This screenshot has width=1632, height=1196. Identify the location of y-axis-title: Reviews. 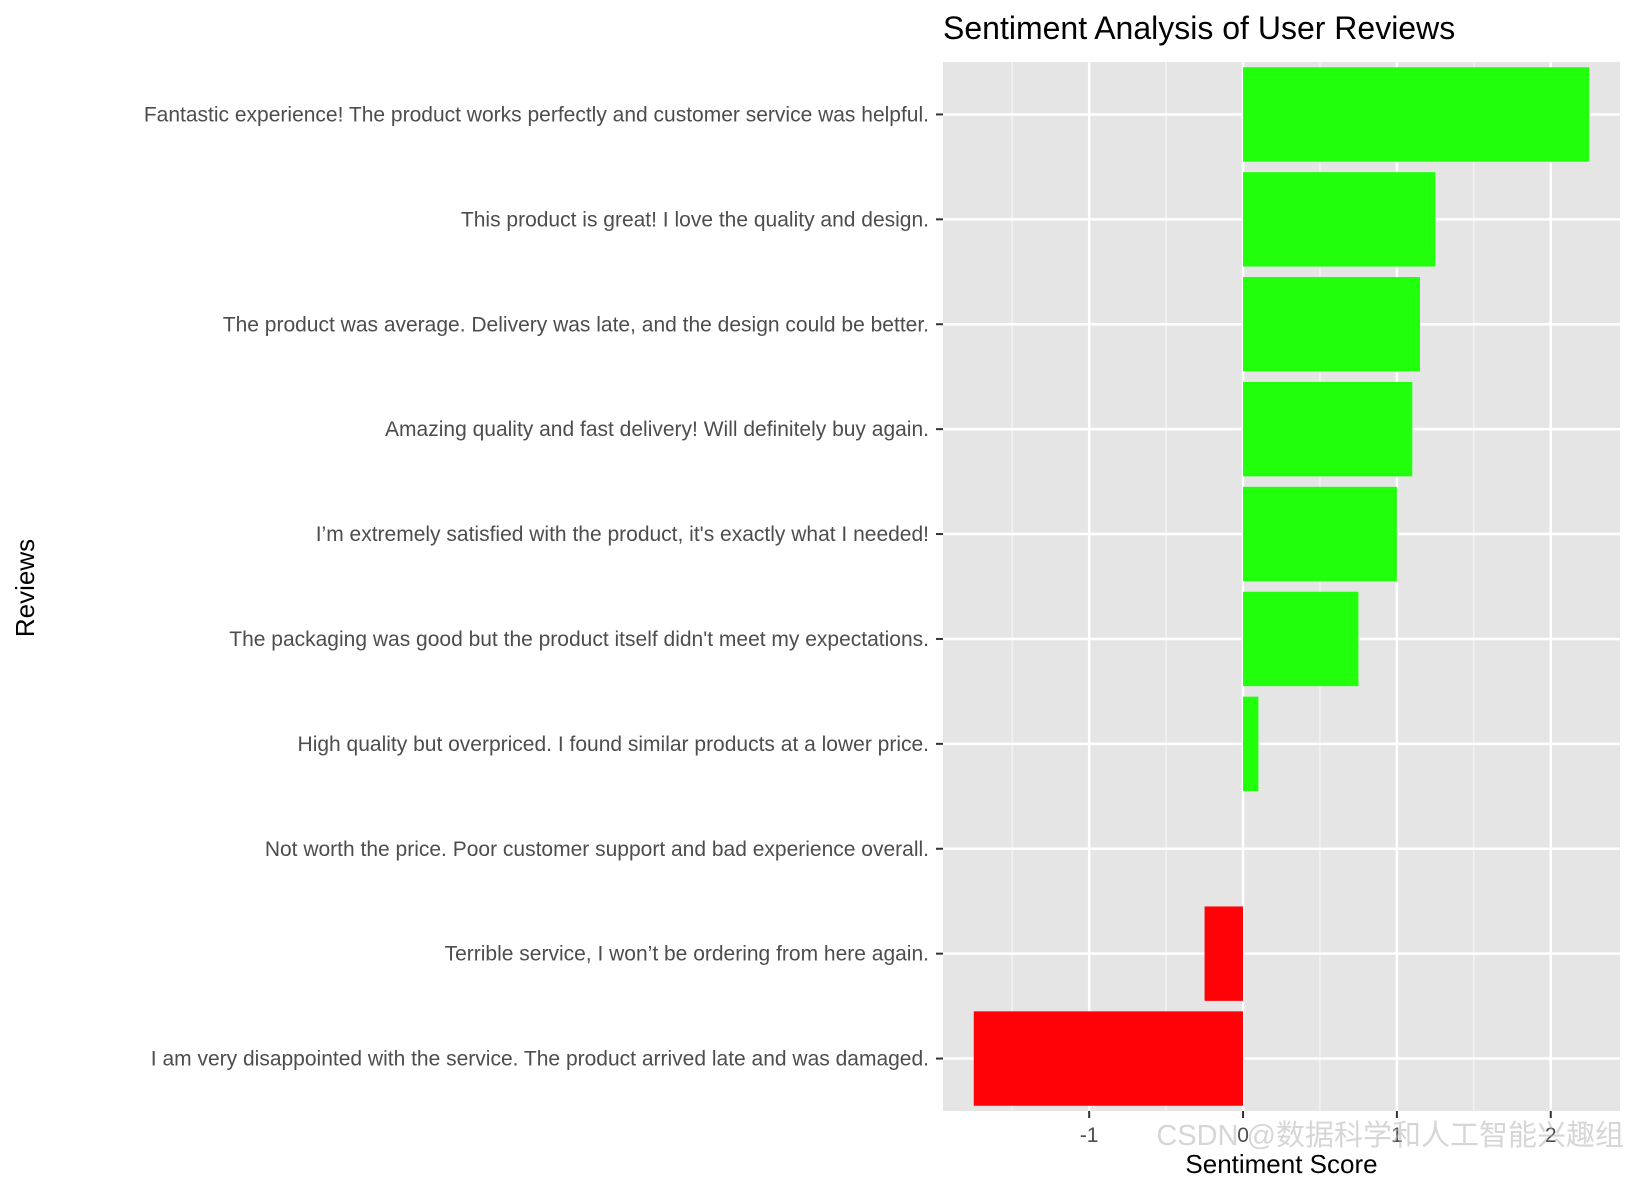
(25, 588).